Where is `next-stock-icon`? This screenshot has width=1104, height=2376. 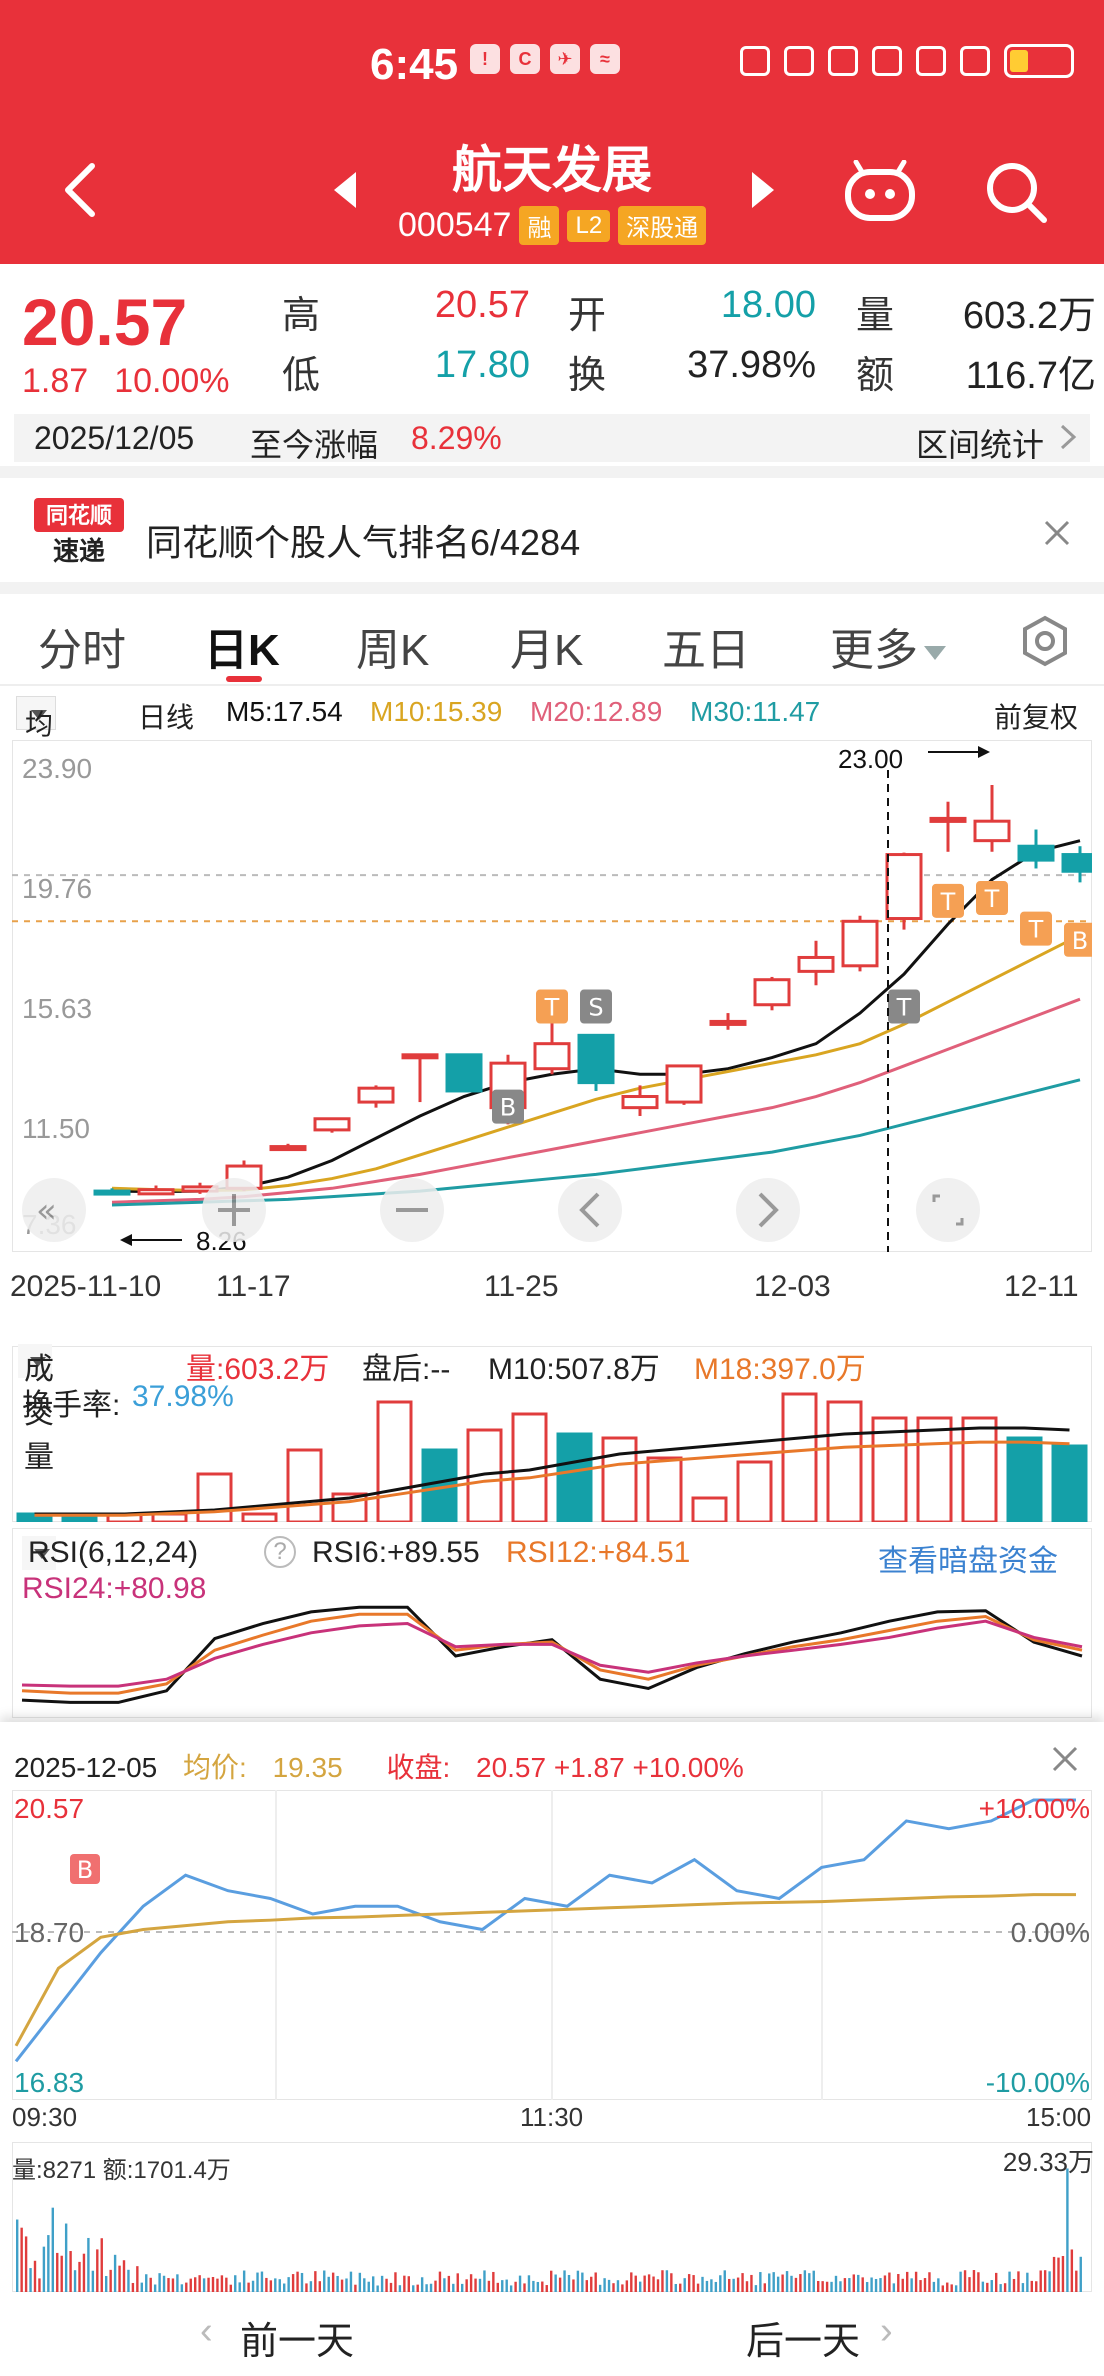 next-stock-icon is located at coordinates (763, 190).